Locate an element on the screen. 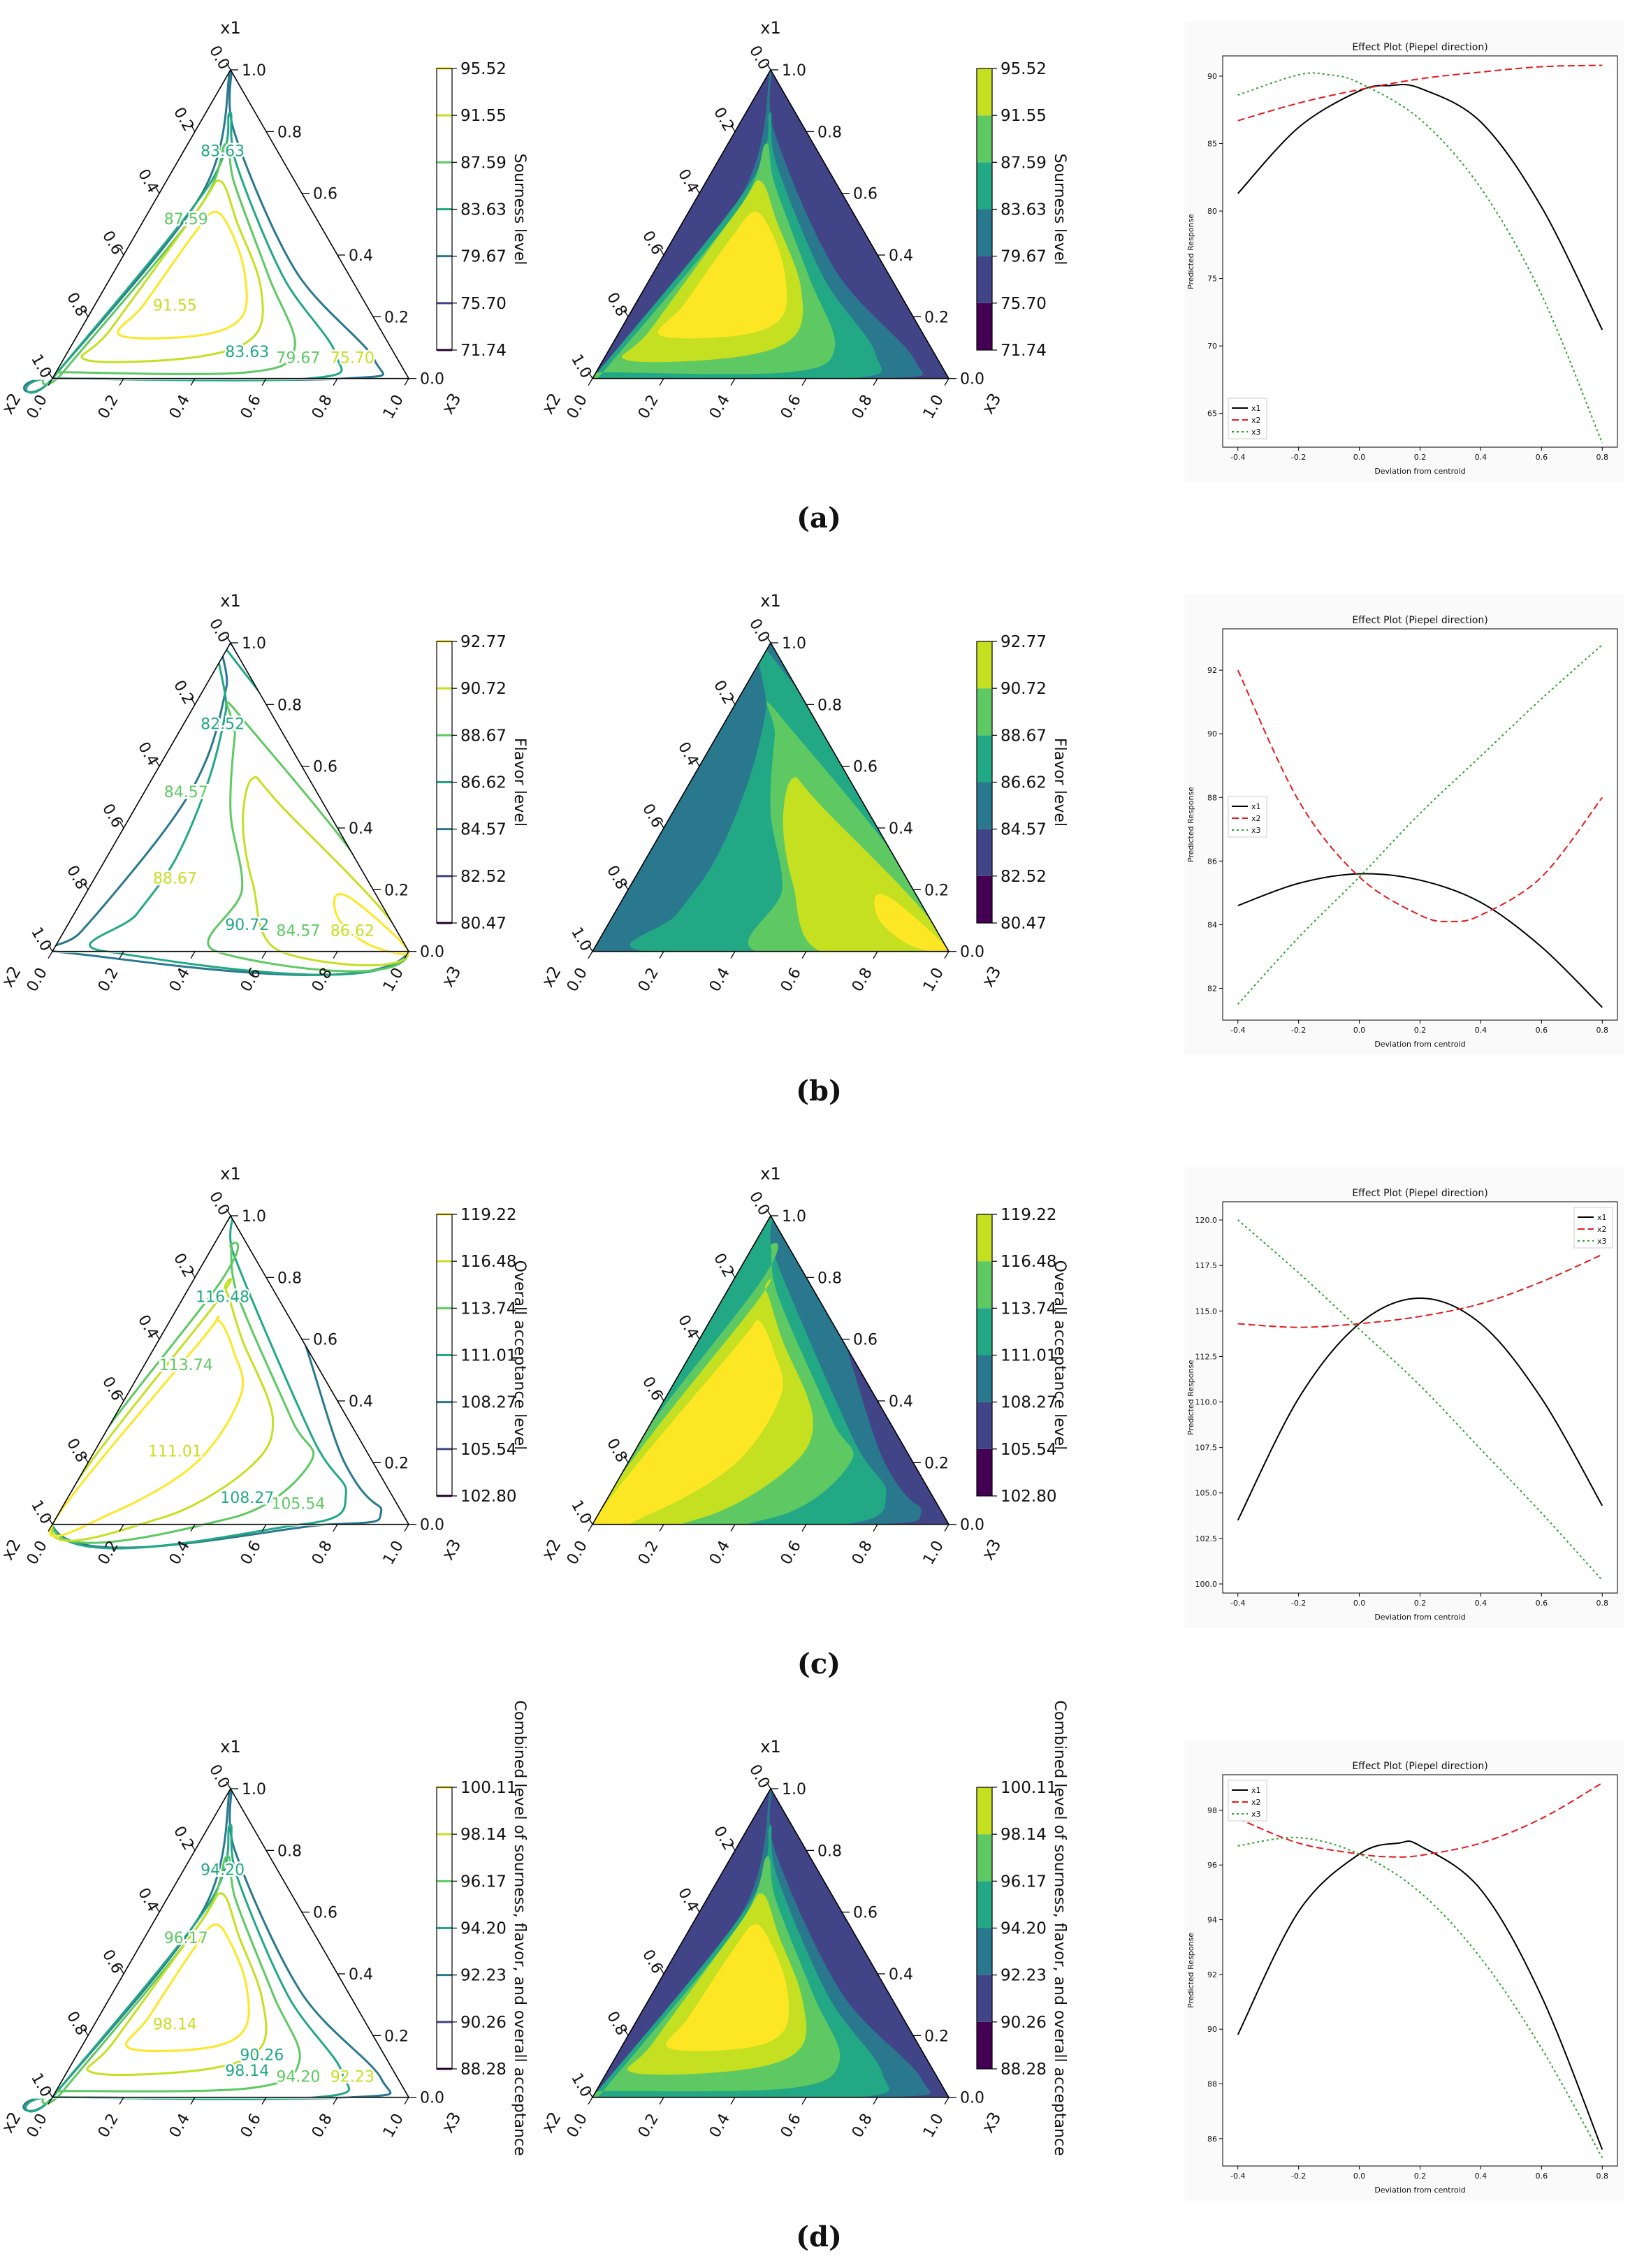 This screenshot has width=1637, height=2268. colorbar-tick-label: 111.01 is located at coordinates (488, 1356).